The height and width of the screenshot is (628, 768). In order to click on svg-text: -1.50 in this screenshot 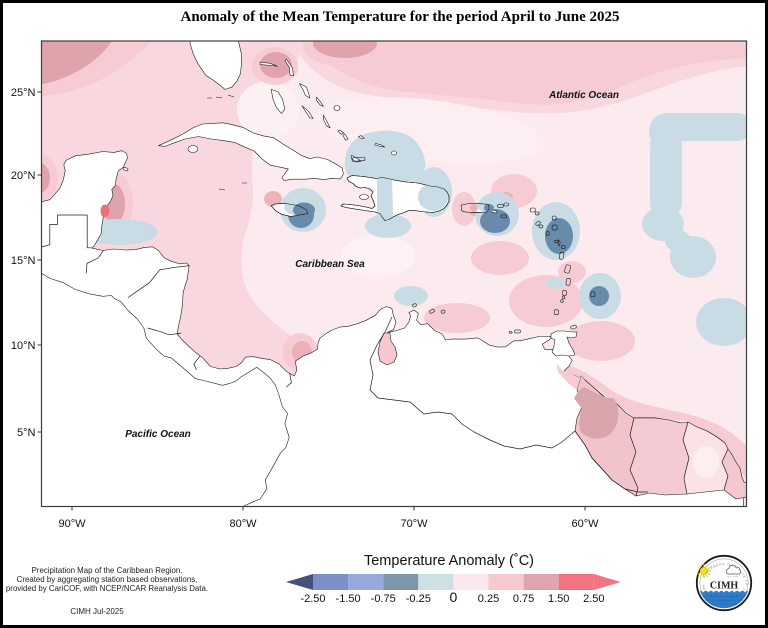, I will do `click(348, 599)`.